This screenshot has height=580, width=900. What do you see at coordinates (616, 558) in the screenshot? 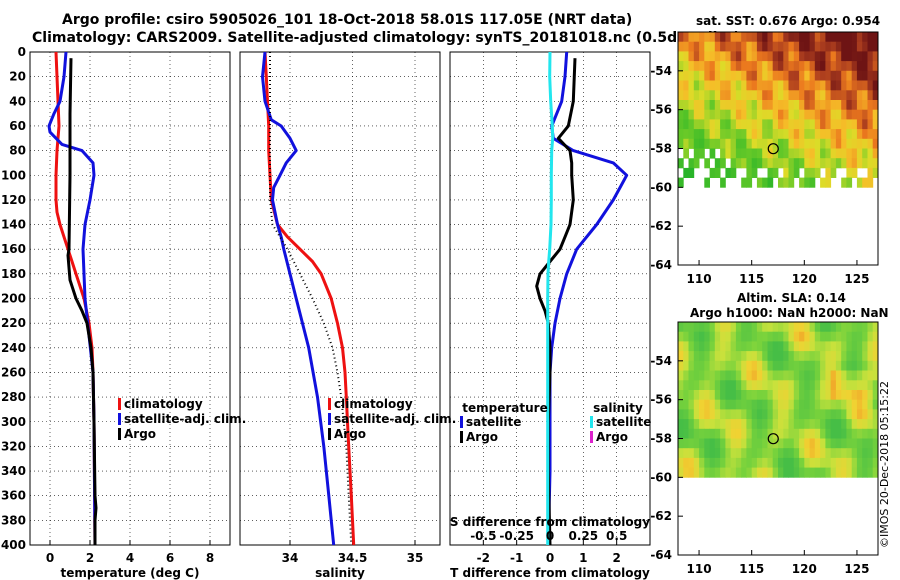
I see `x-tick-label: 2` at bounding box center [616, 558].